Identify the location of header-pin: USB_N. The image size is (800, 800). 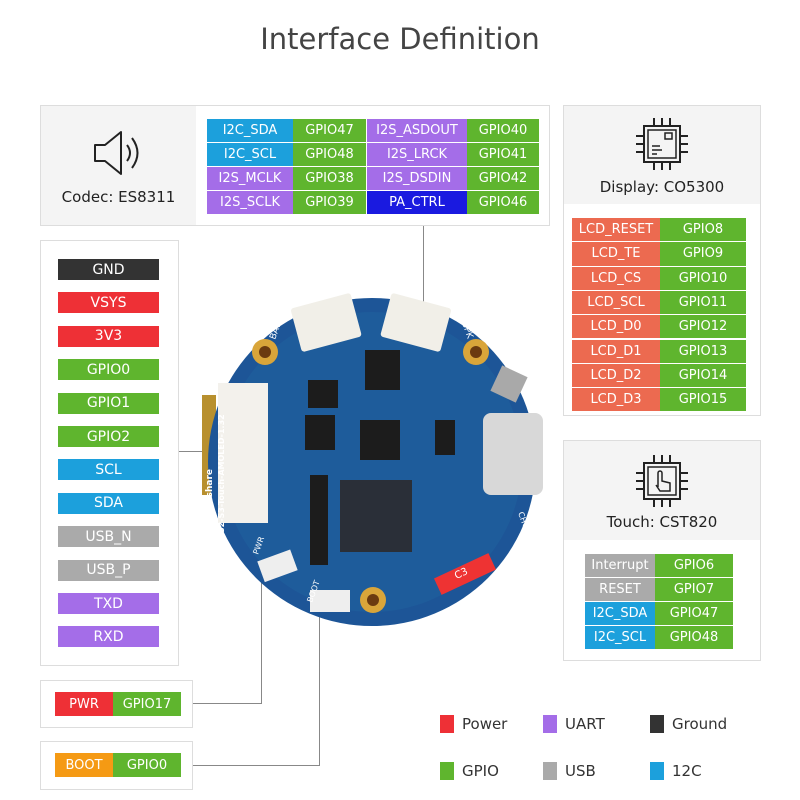
(108, 537).